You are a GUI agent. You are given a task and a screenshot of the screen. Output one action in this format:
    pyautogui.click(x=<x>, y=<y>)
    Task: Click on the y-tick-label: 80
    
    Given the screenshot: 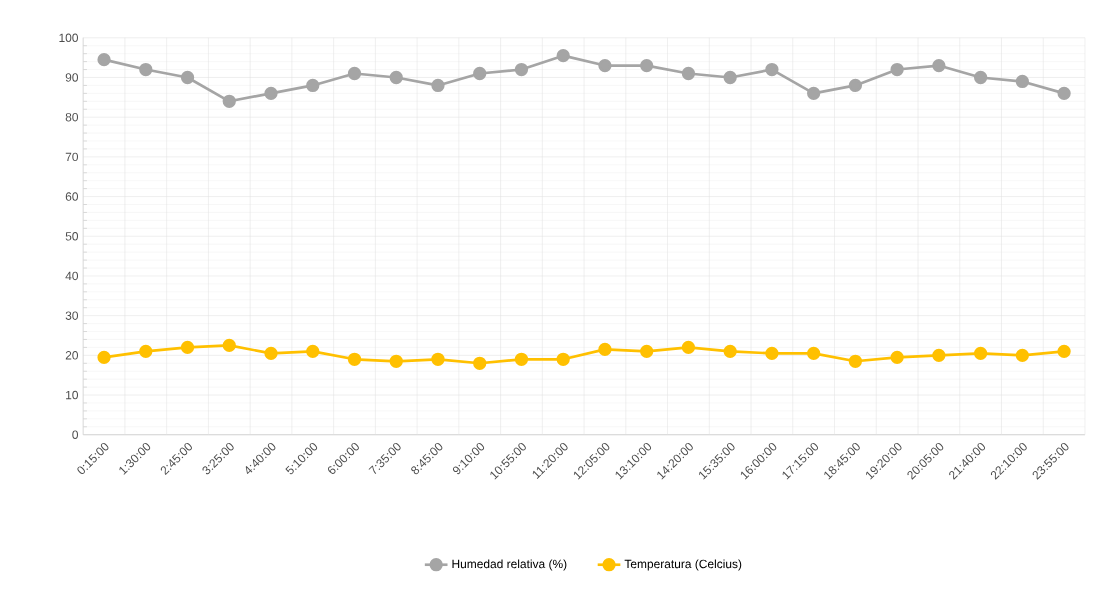 What is the action you would take?
    pyautogui.click(x=72, y=117)
    